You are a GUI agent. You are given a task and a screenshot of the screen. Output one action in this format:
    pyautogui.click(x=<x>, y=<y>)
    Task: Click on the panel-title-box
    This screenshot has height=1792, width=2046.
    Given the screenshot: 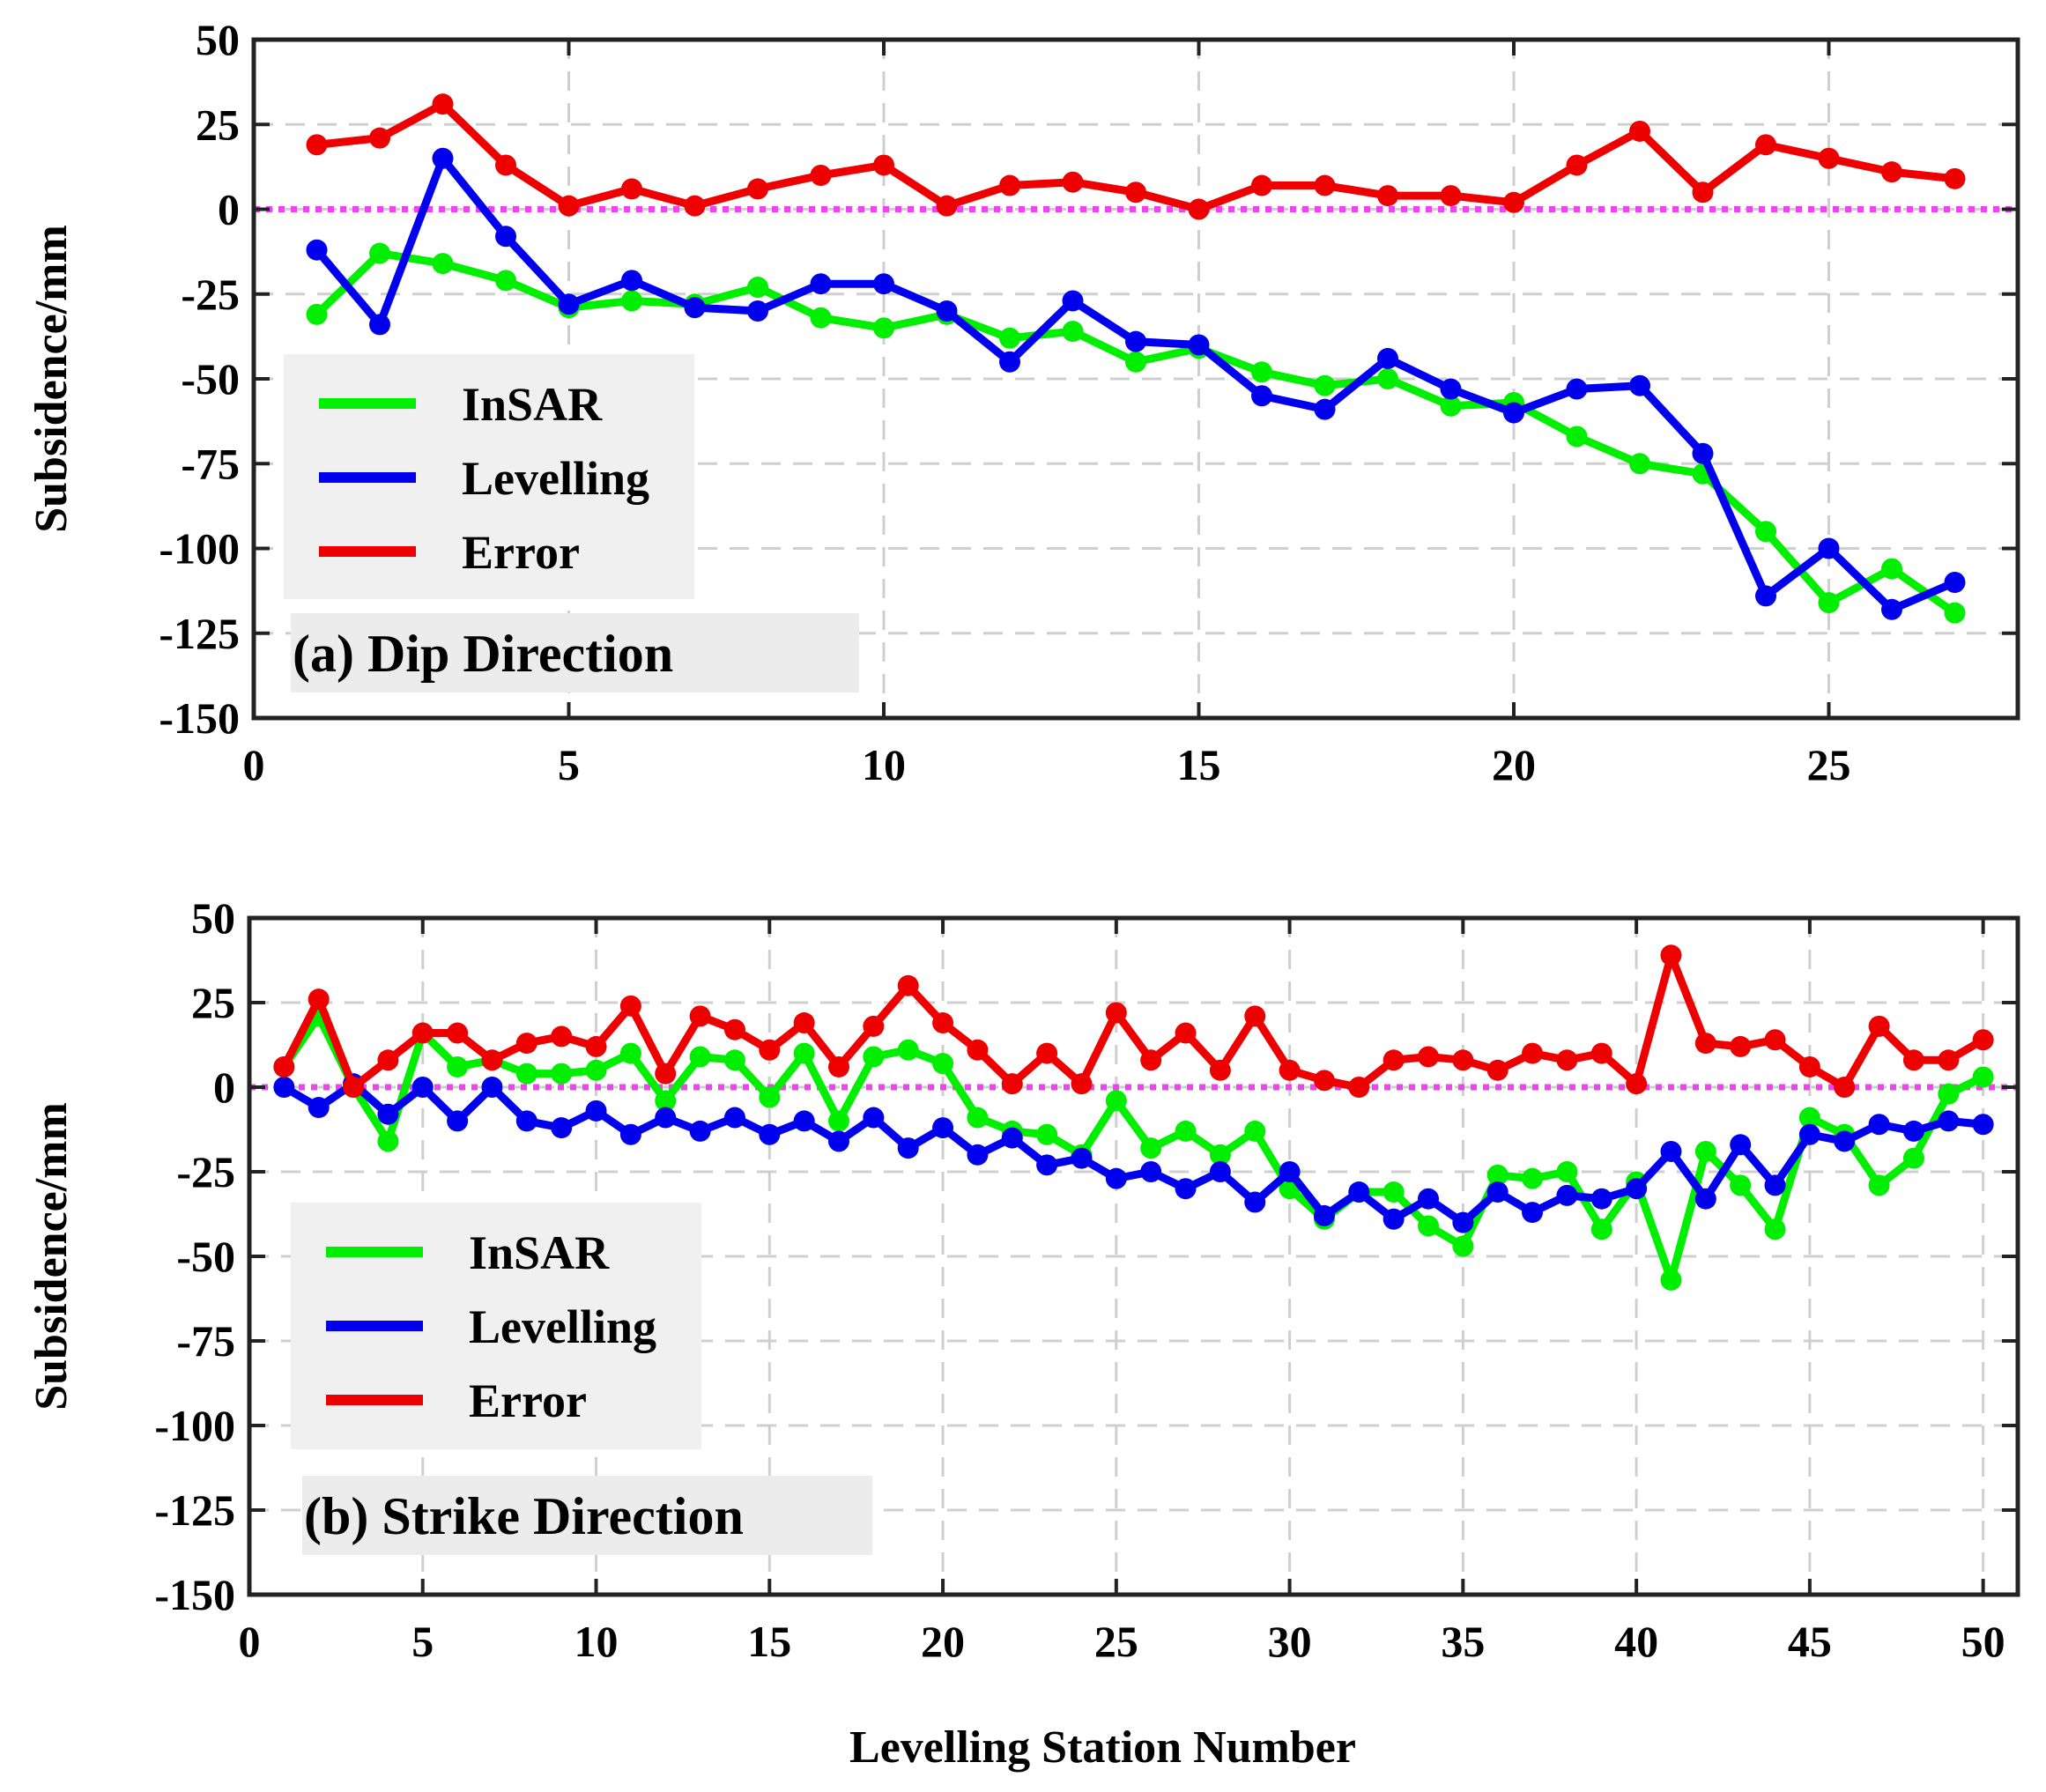 What is the action you would take?
    pyautogui.click(x=575, y=652)
    